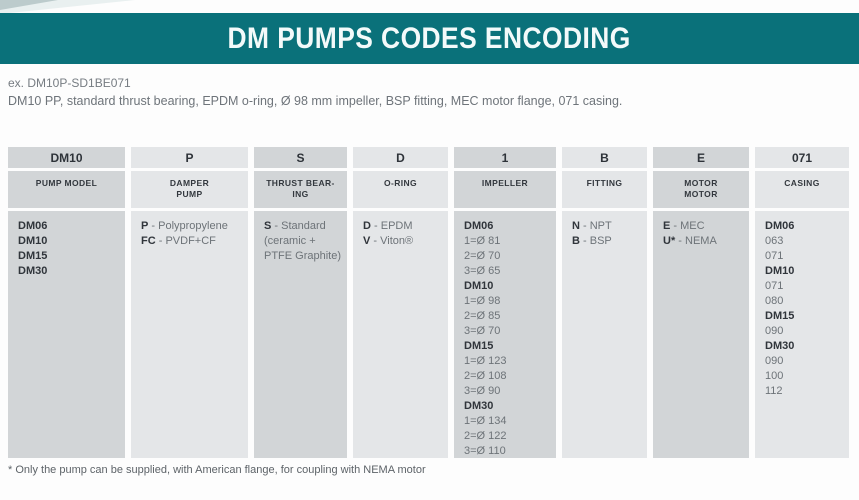 The image size is (859, 500). Describe the element at coordinates (485, 421) in the screenshot. I see `body-line: 1=Ø 134` at that location.